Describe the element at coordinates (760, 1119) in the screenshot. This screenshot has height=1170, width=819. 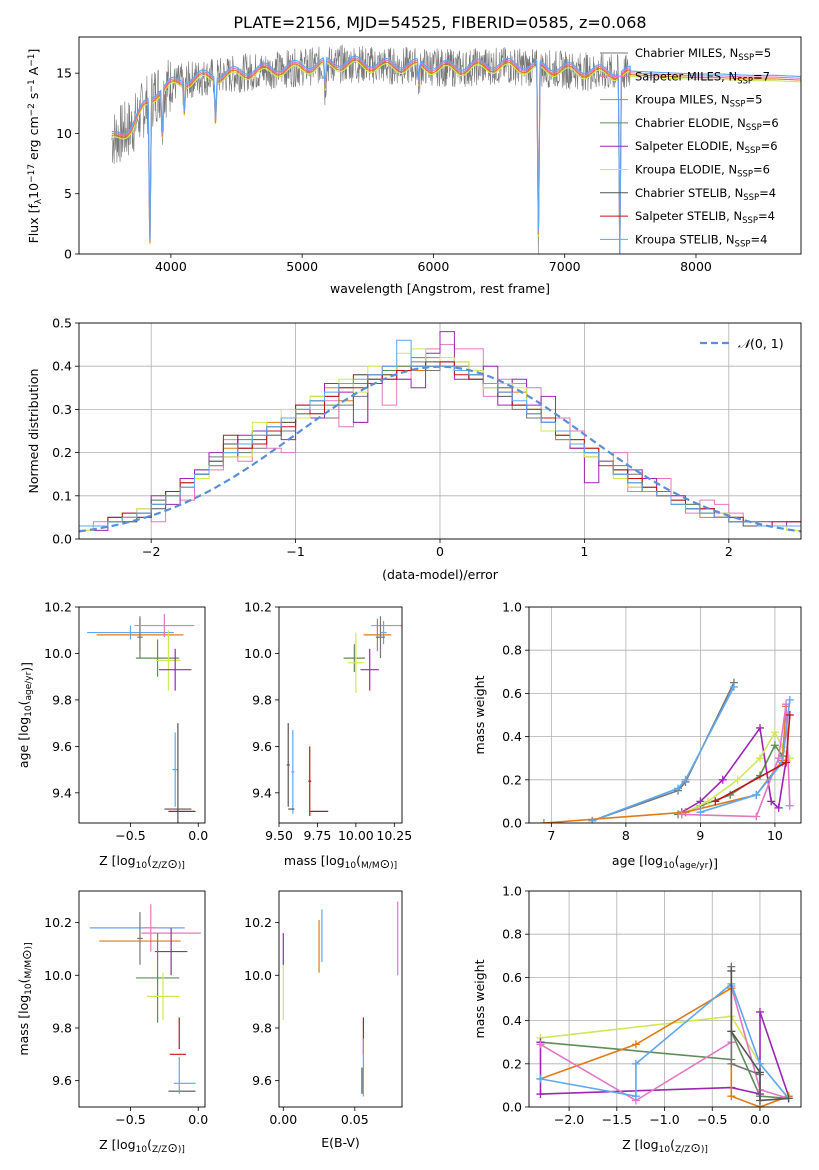
I see `x-tick-label: 0.0` at that location.